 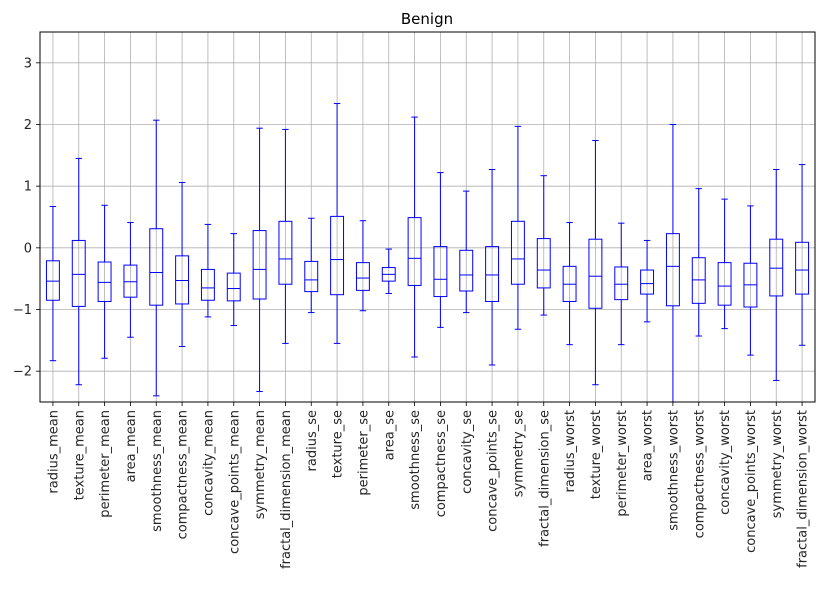 I want to click on box-concavity_worst, so click(x=724, y=264).